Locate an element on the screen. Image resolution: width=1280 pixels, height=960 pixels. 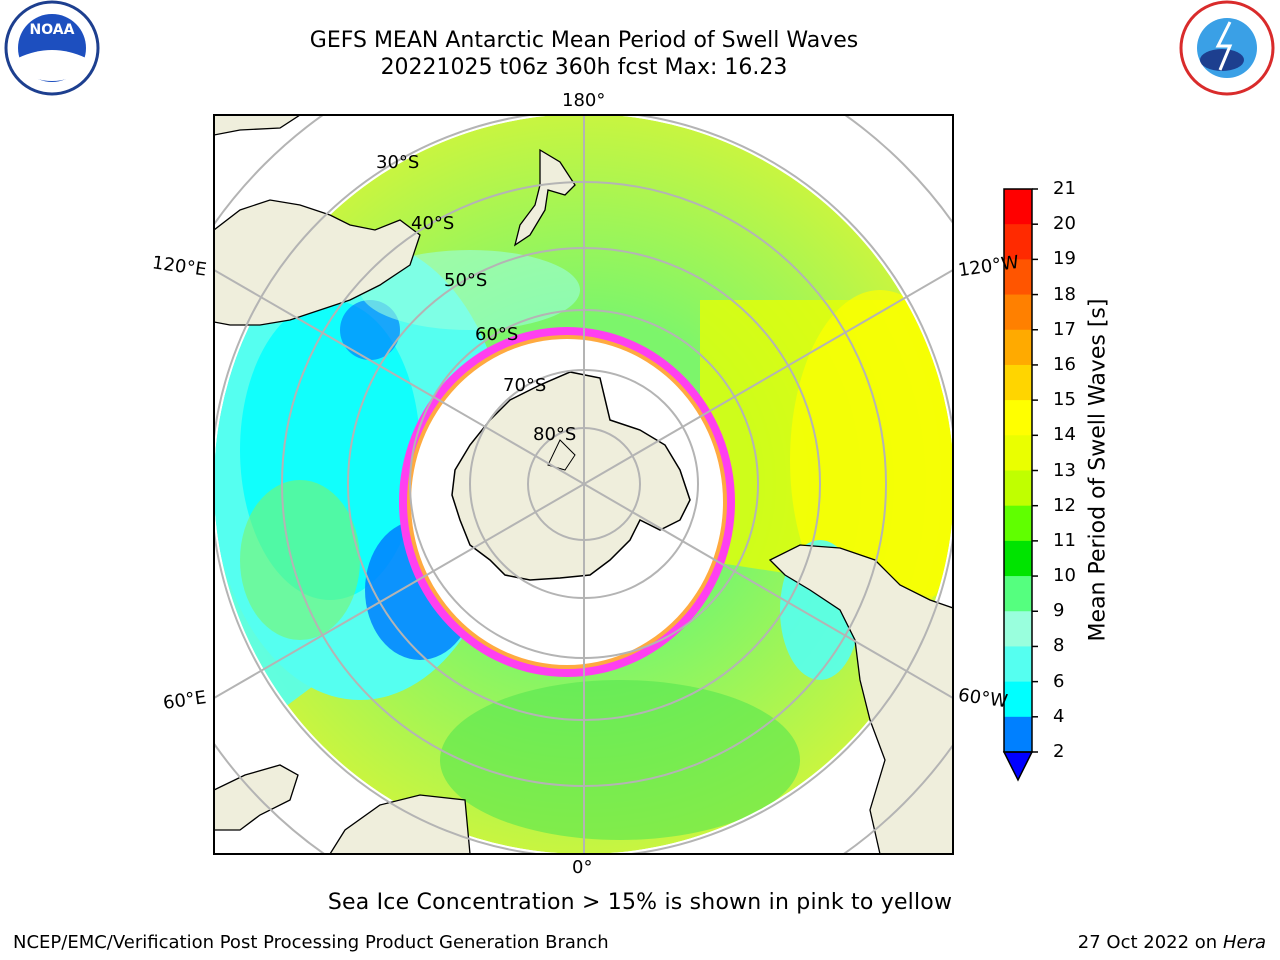
footer-date-text: 27 Oct 2022 on is located at coordinates (1150, 942).